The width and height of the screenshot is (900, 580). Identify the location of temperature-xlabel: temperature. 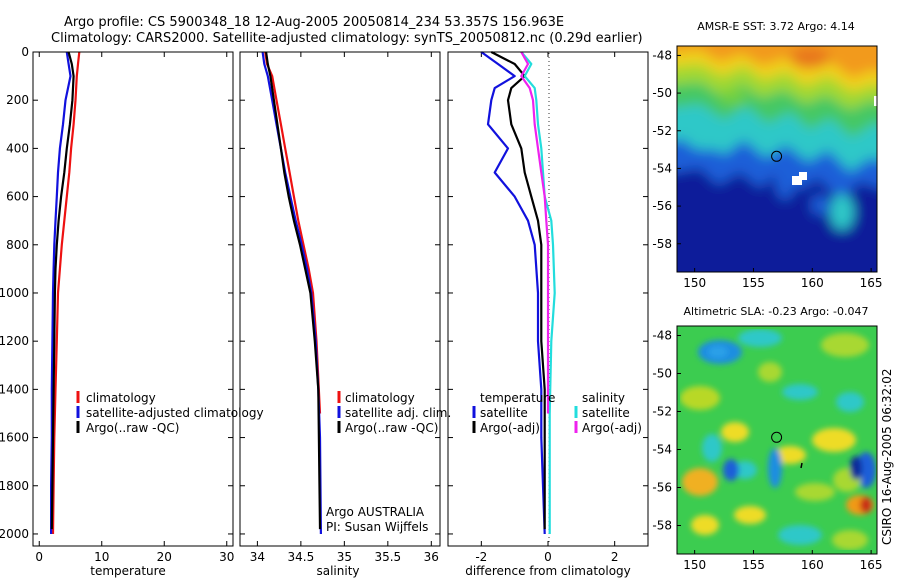
(127, 571).